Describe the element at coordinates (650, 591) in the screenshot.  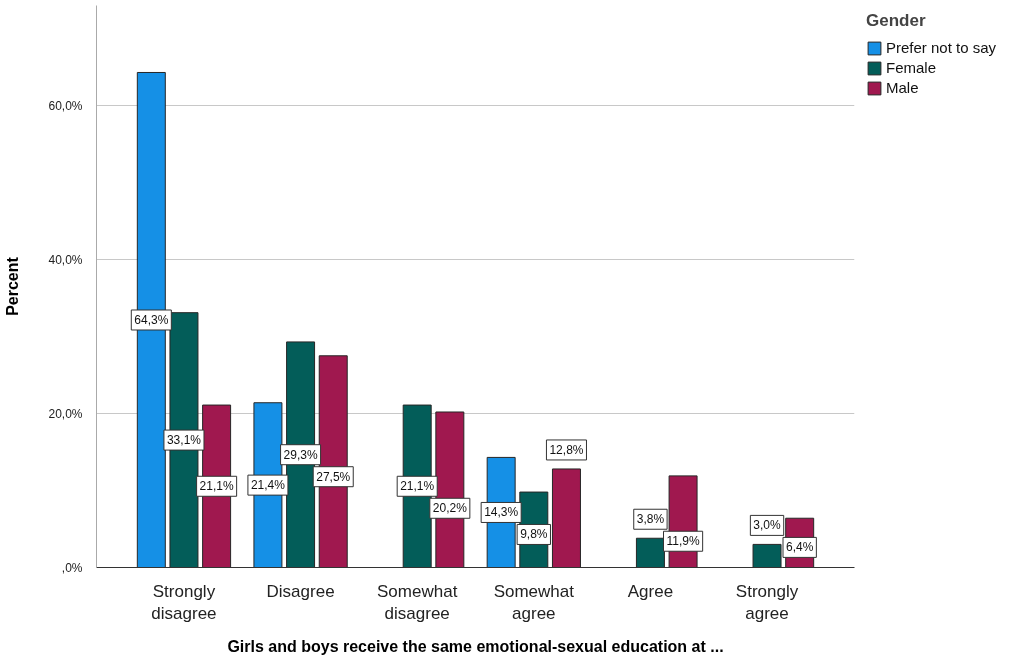
I see `x-tick-label: Agree` at that location.